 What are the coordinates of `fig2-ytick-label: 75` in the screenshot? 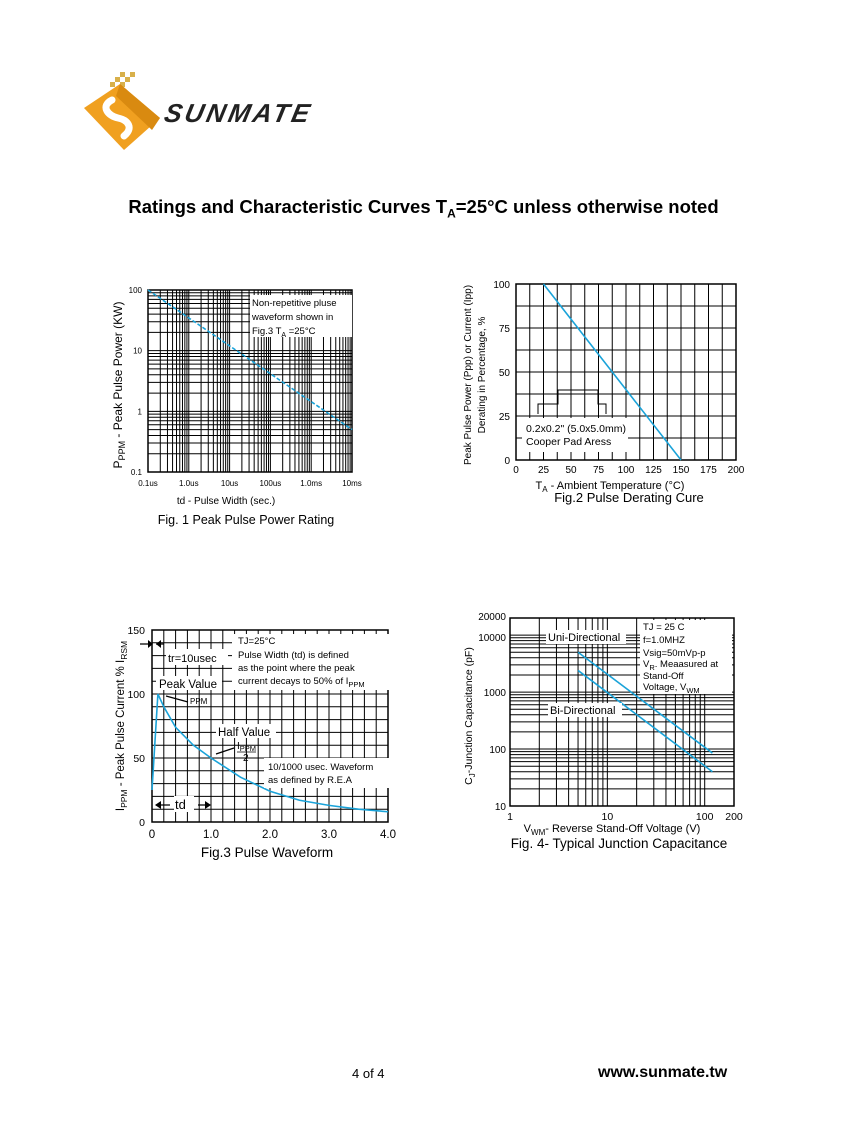 It's located at (505, 329).